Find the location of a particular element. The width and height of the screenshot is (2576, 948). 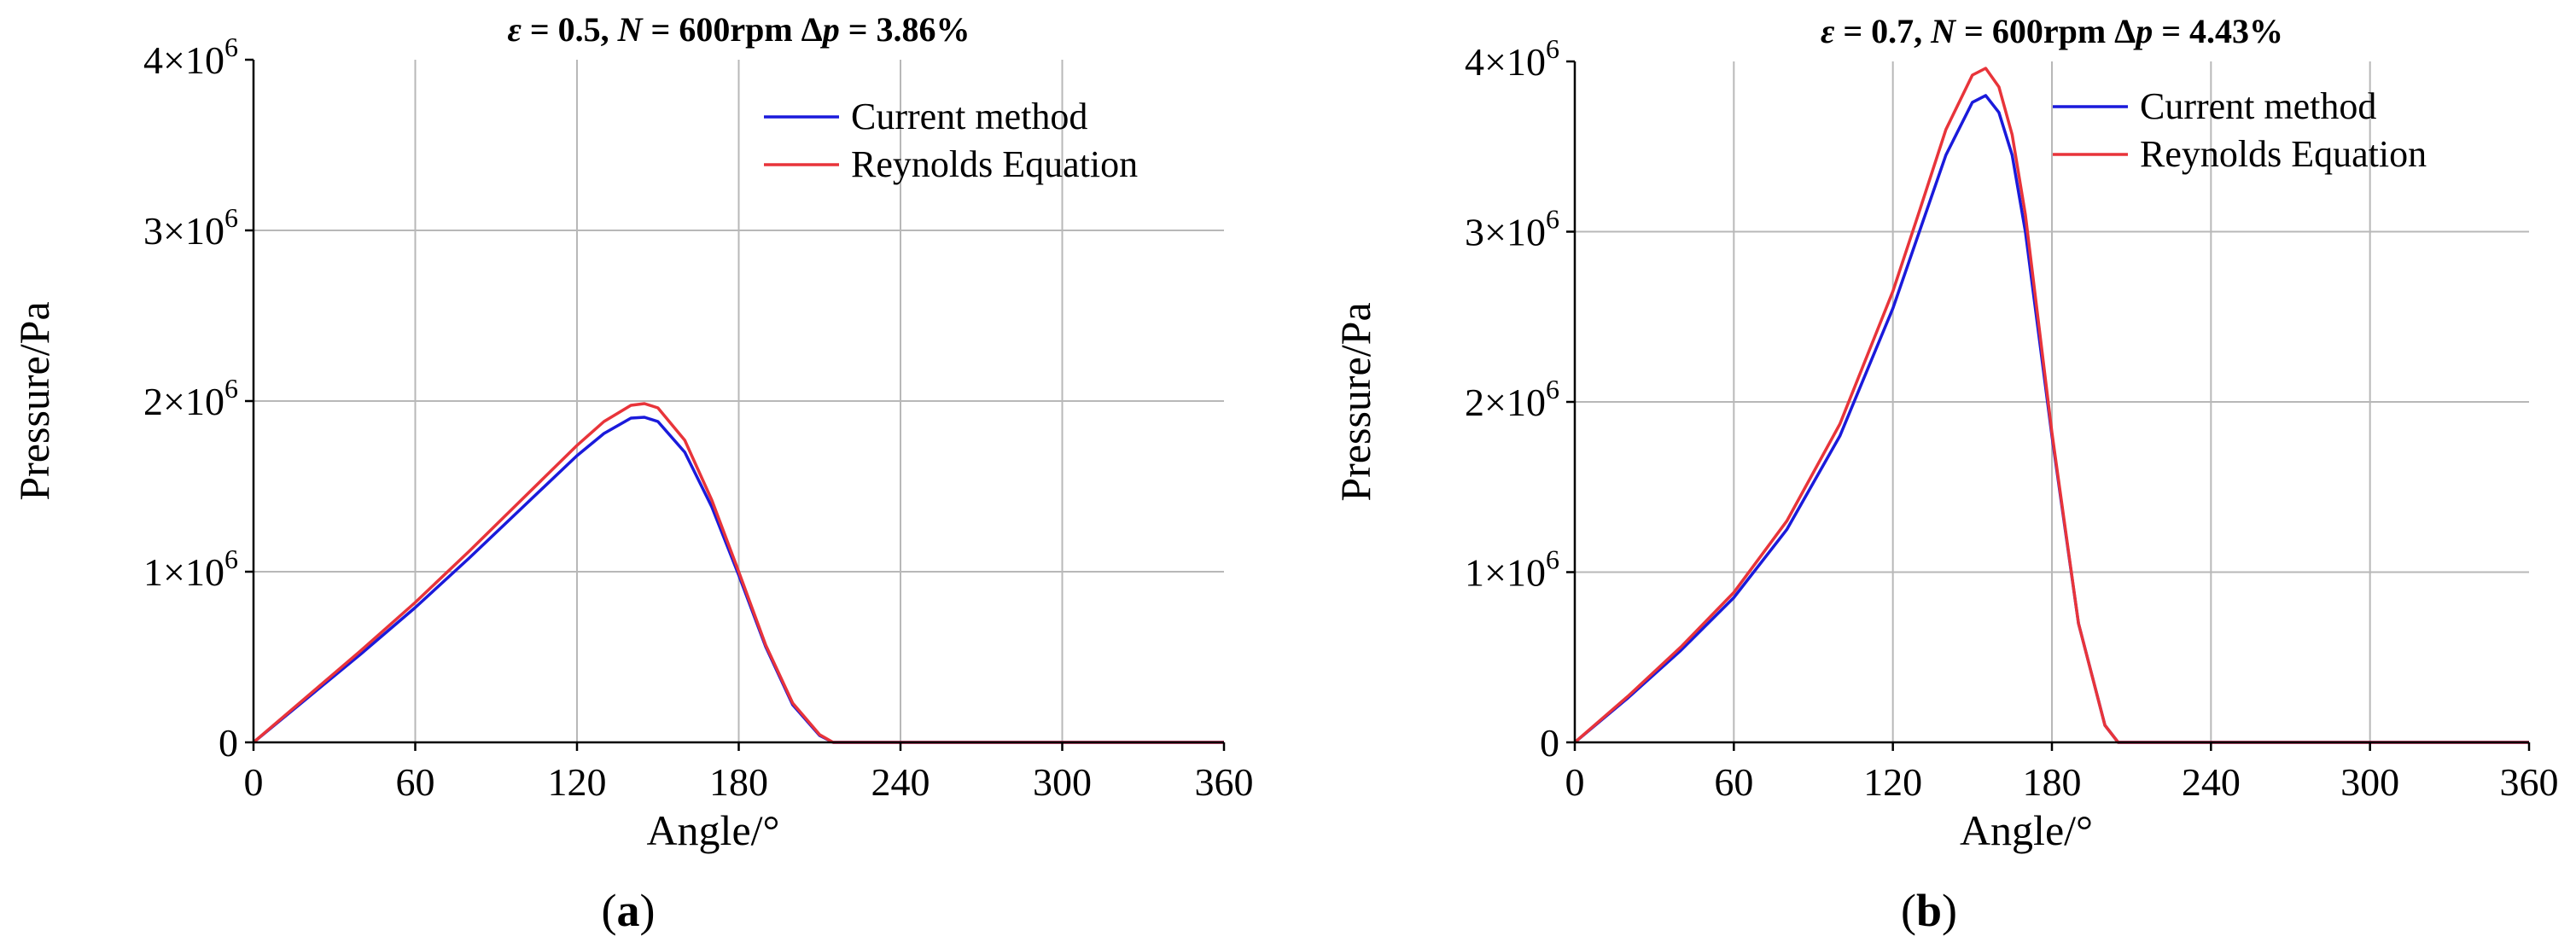

chart-title: ε = 0.7, N = 600rpm Δp = 4.43% is located at coordinates (2052, 31).